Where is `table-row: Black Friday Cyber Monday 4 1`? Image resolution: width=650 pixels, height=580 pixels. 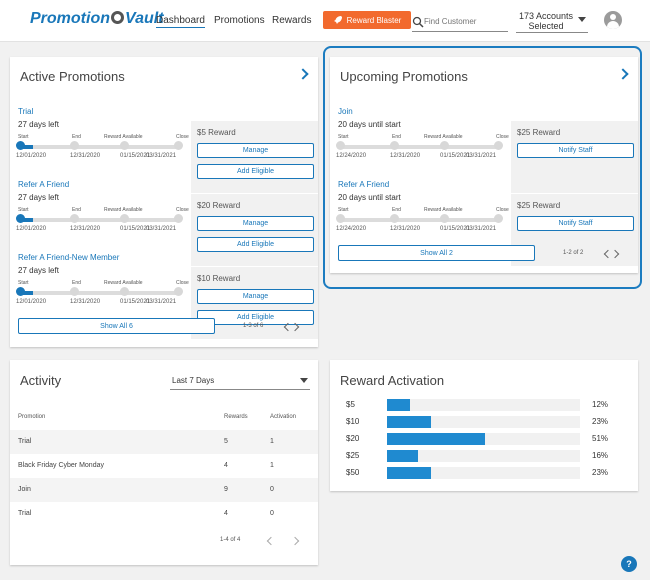 table-row: Black Friday Cyber Monday 4 1 is located at coordinates (164, 466).